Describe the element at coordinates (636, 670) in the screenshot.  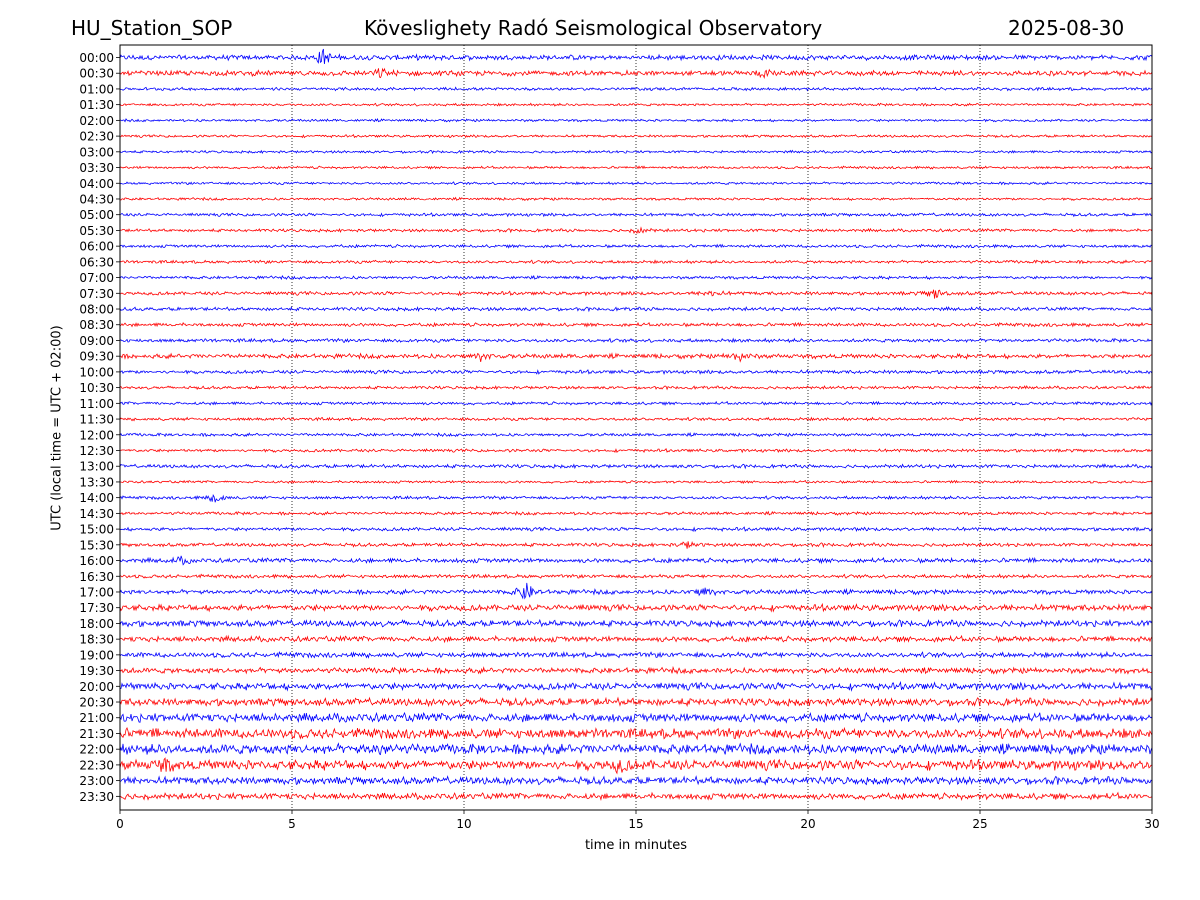
I see `trace-1930` at that location.